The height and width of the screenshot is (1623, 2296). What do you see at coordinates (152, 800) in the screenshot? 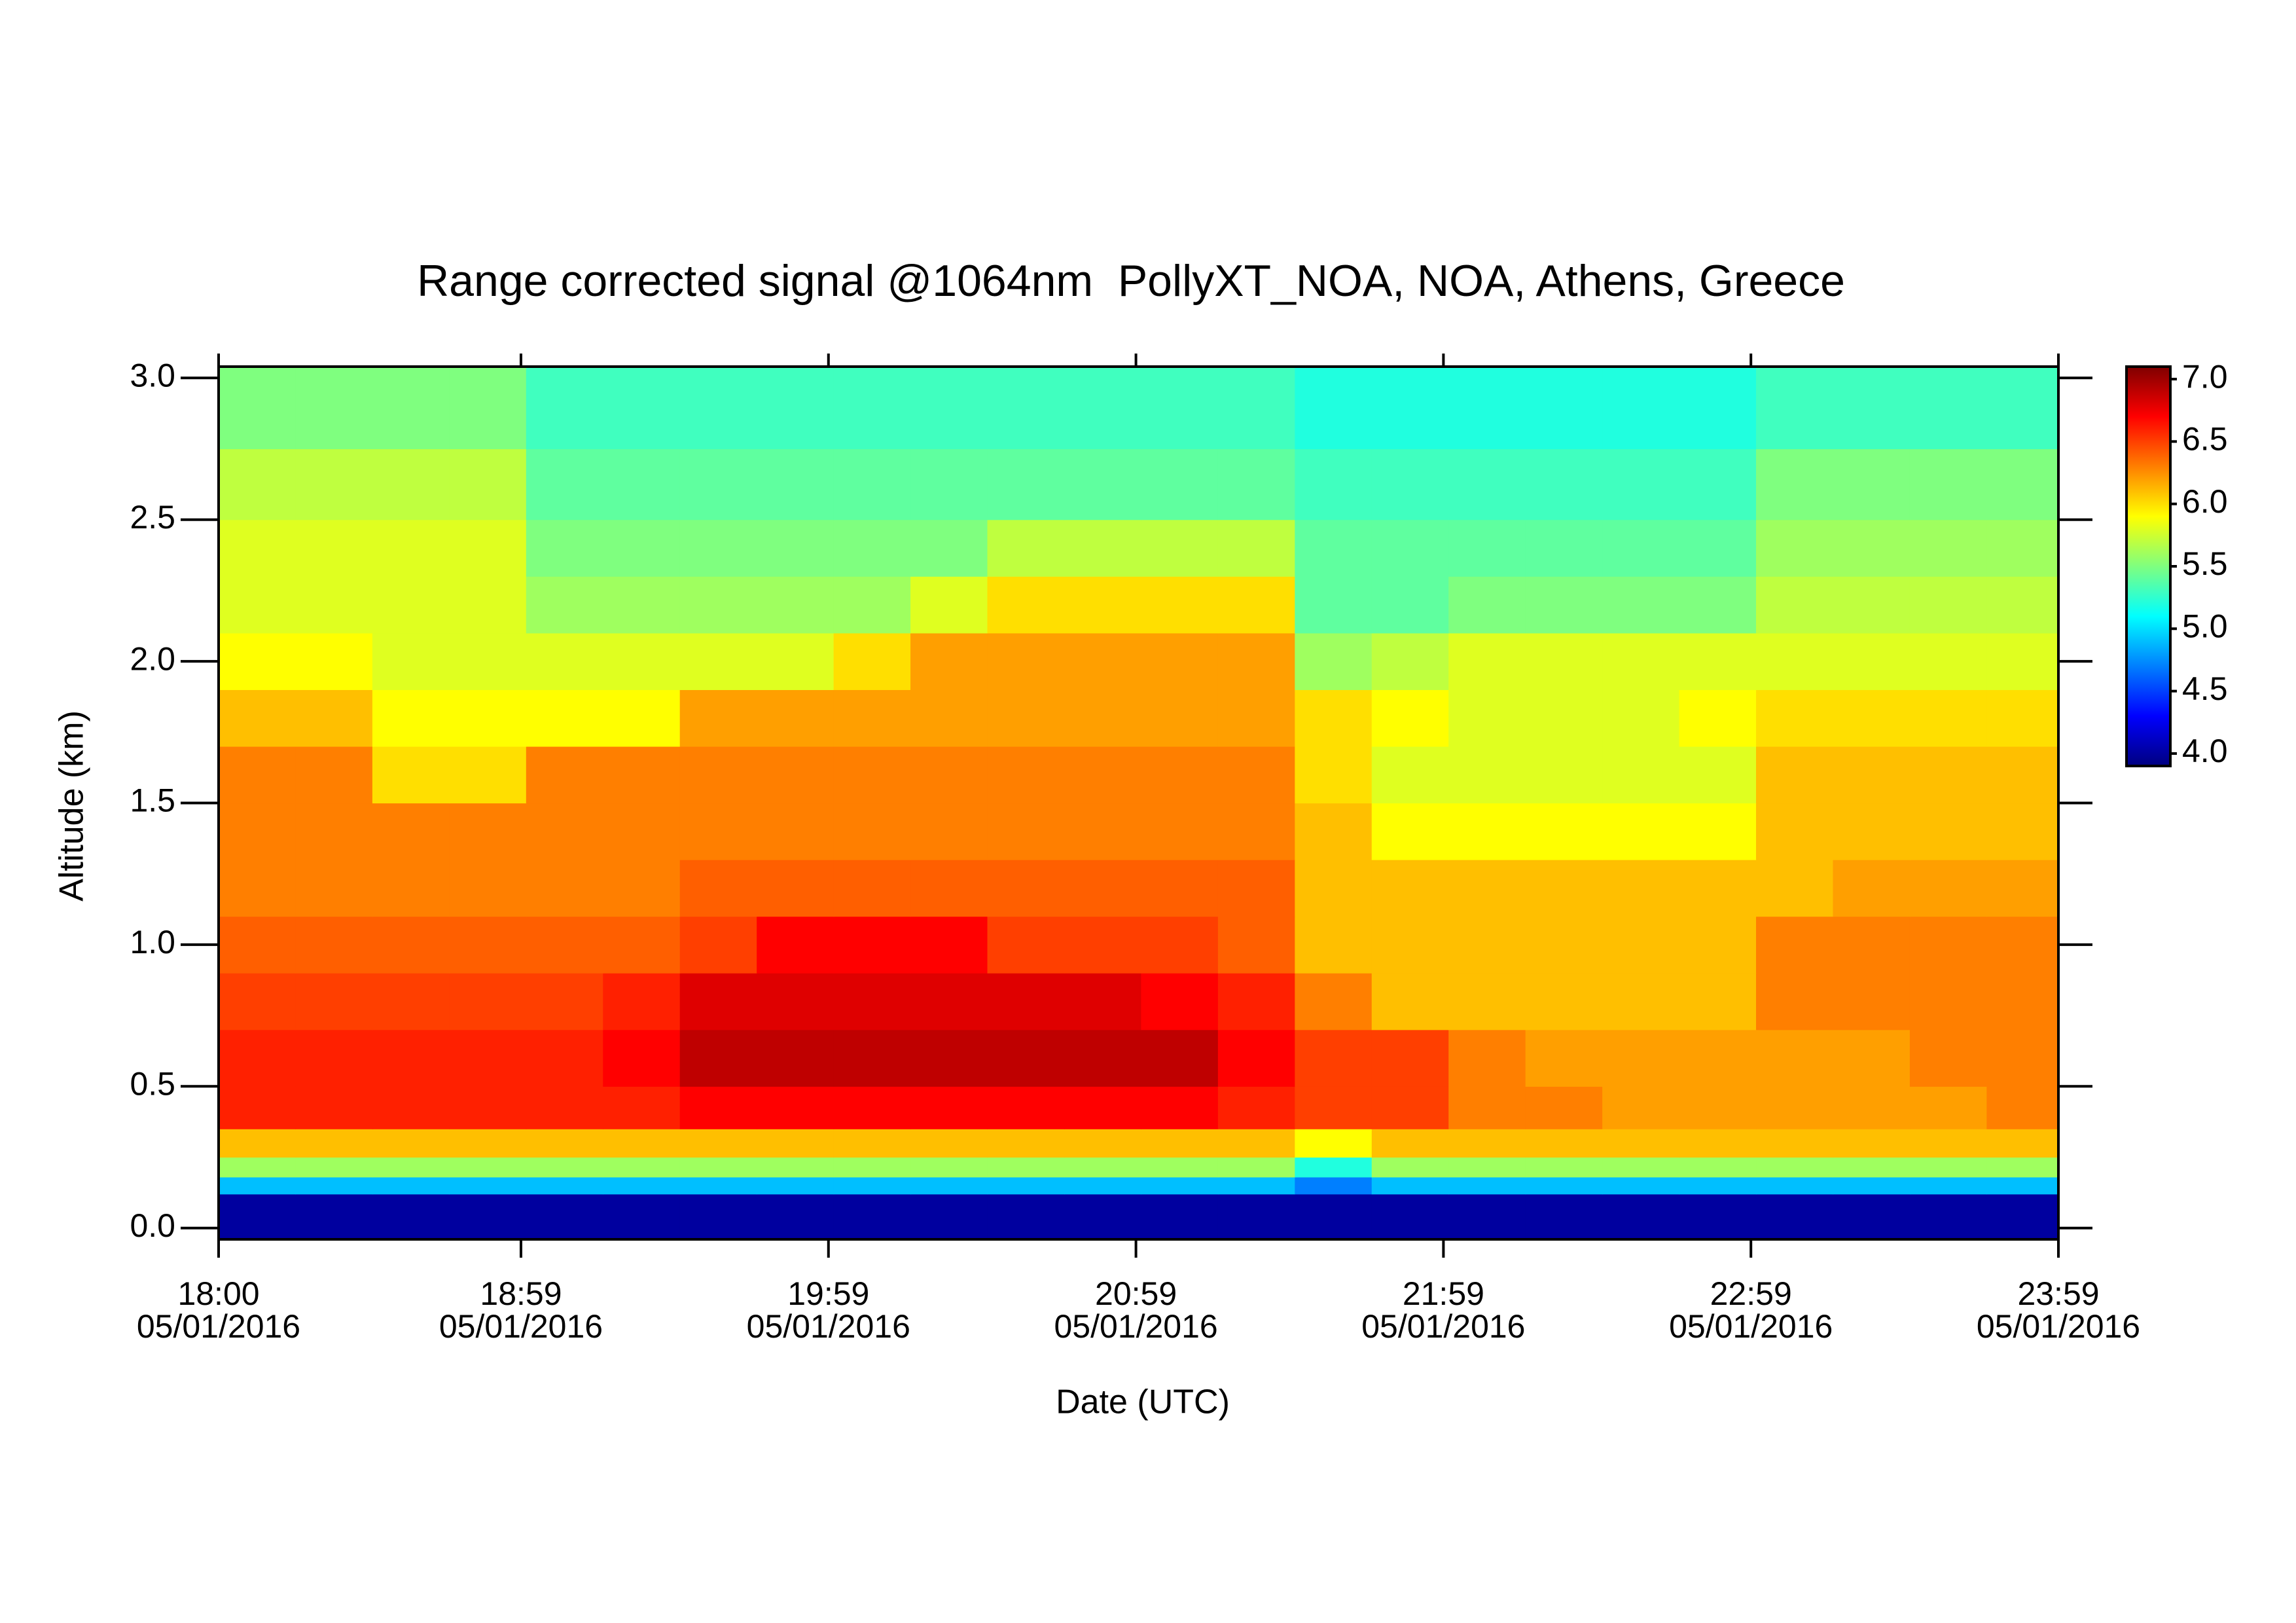
I see `y-tick-label: 1.5` at bounding box center [152, 800].